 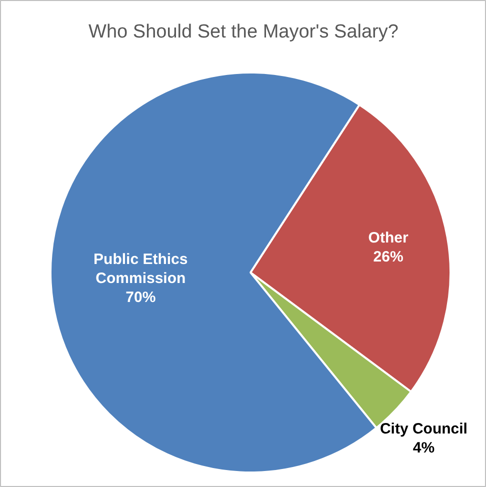 I want to click on data-label: 4%, so click(x=423, y=448).